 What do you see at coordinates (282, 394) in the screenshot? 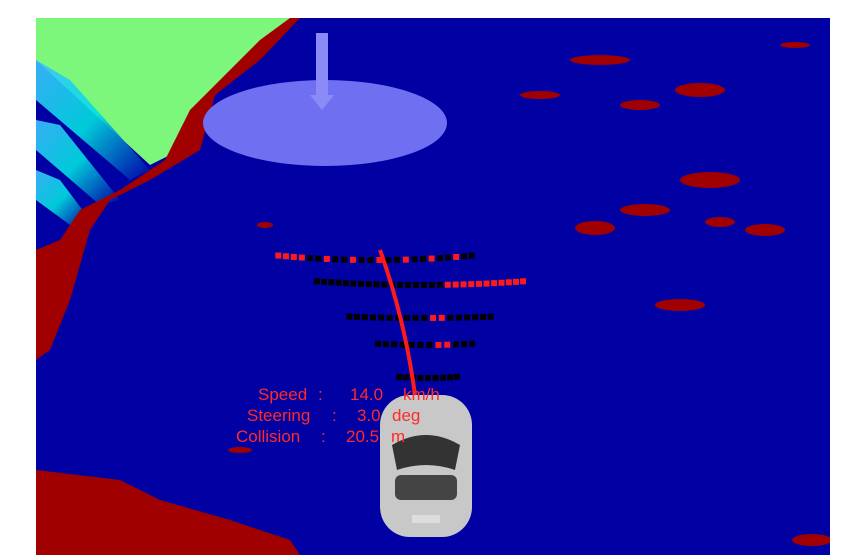
I see `hud-label: Speed` at bounding box center [282, 394].